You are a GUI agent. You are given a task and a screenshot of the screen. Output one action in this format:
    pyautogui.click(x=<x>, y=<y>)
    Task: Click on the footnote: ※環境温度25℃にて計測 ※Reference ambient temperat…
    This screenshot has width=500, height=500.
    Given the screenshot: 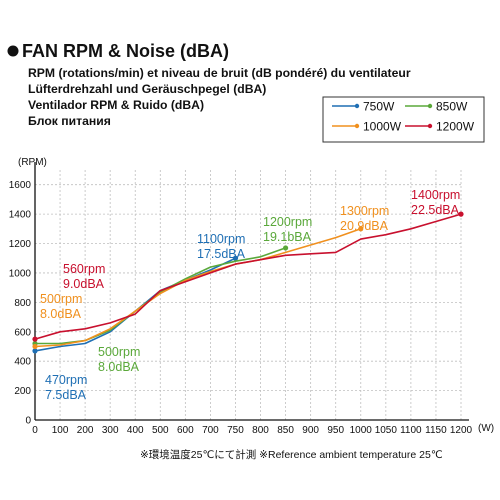 What is the action you would take?
    pyautogui.click(x=291, y=454)
    